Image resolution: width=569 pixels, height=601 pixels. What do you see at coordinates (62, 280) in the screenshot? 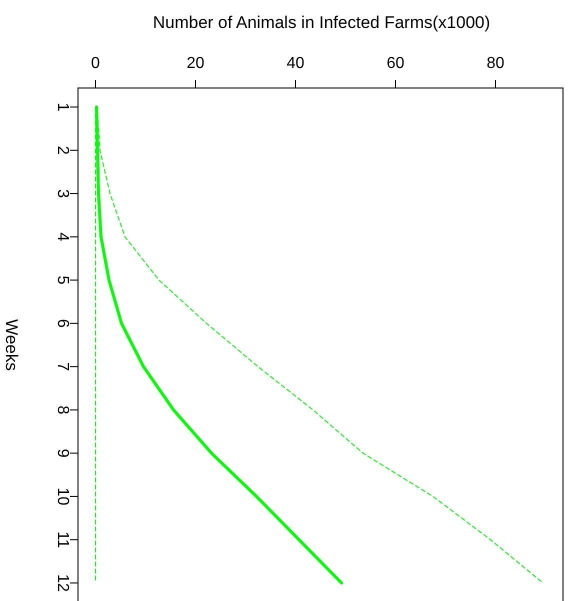
I see `y-tick-label: 5` at bounding box center [62, 280].